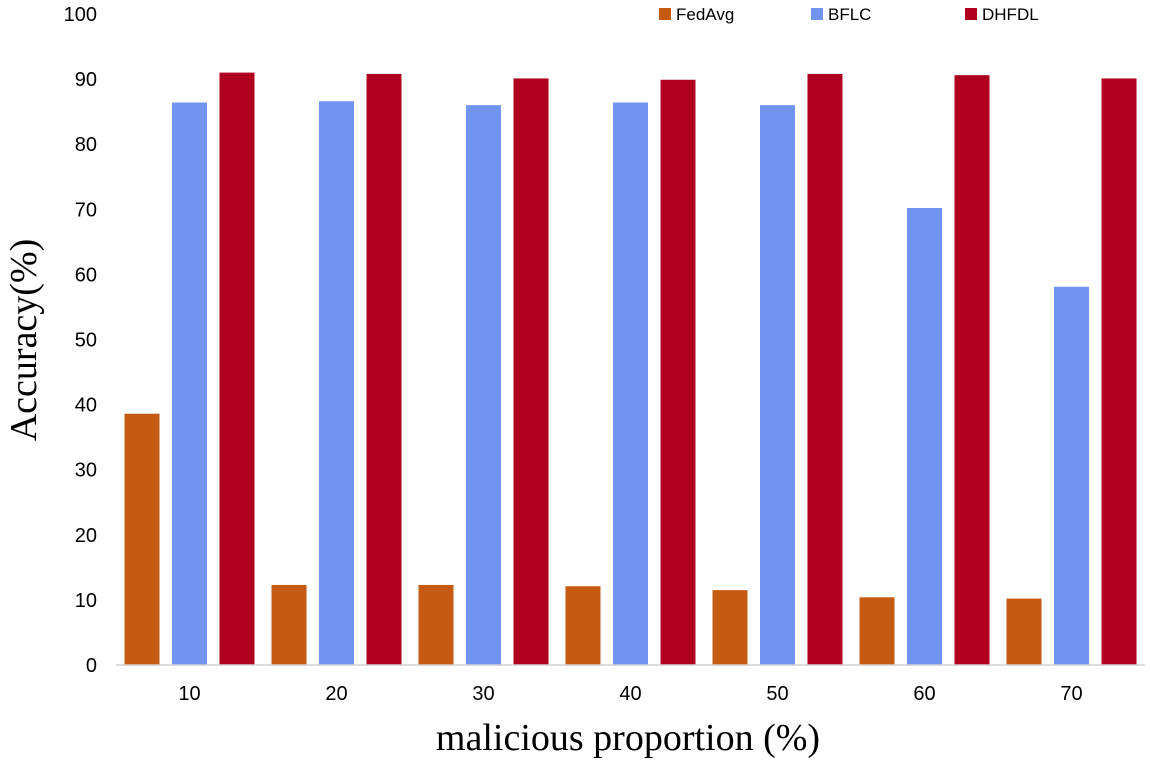 The height and width of the screenshot is (762, 1150). What do you see at coordinates (630, 694) in the screenshot?
I see `x-tick-label: 40` at bounding box center [630, 694].